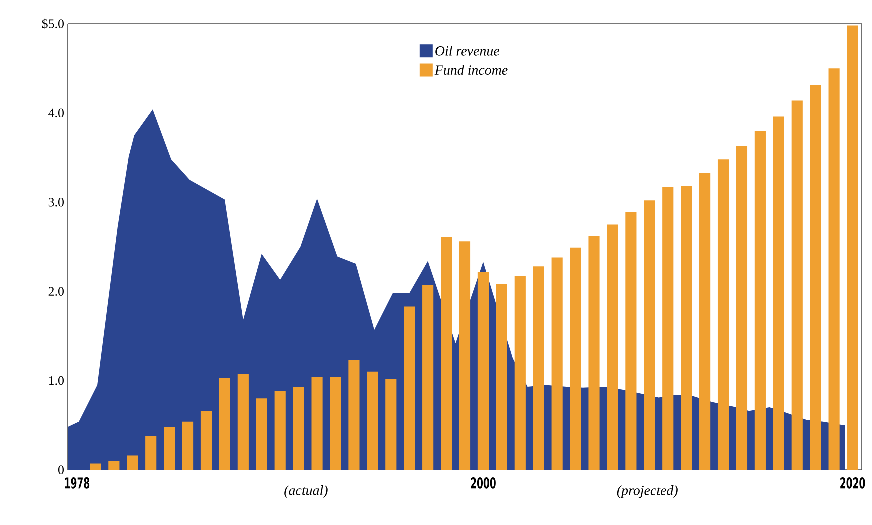 This screenshot has width=872, height=525. I want to click on x-tick-label: 2000, so click(483, 483).